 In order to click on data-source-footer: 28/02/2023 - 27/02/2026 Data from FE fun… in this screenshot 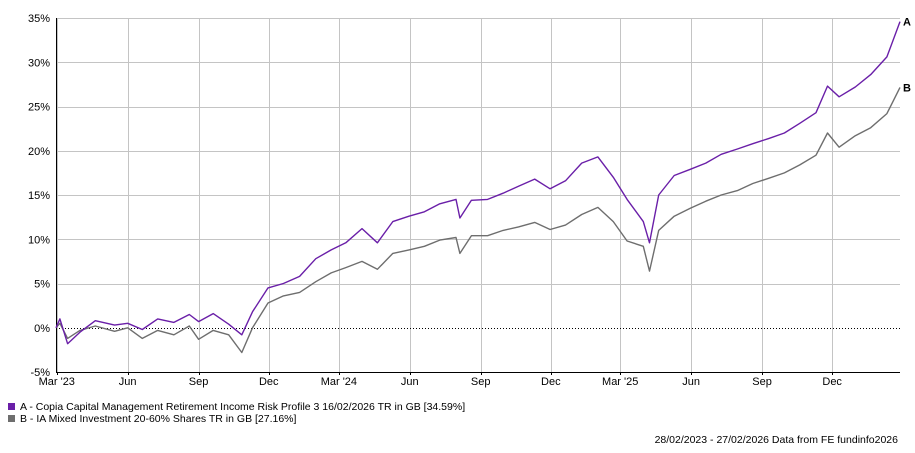, I will do `click(776, 440)`.